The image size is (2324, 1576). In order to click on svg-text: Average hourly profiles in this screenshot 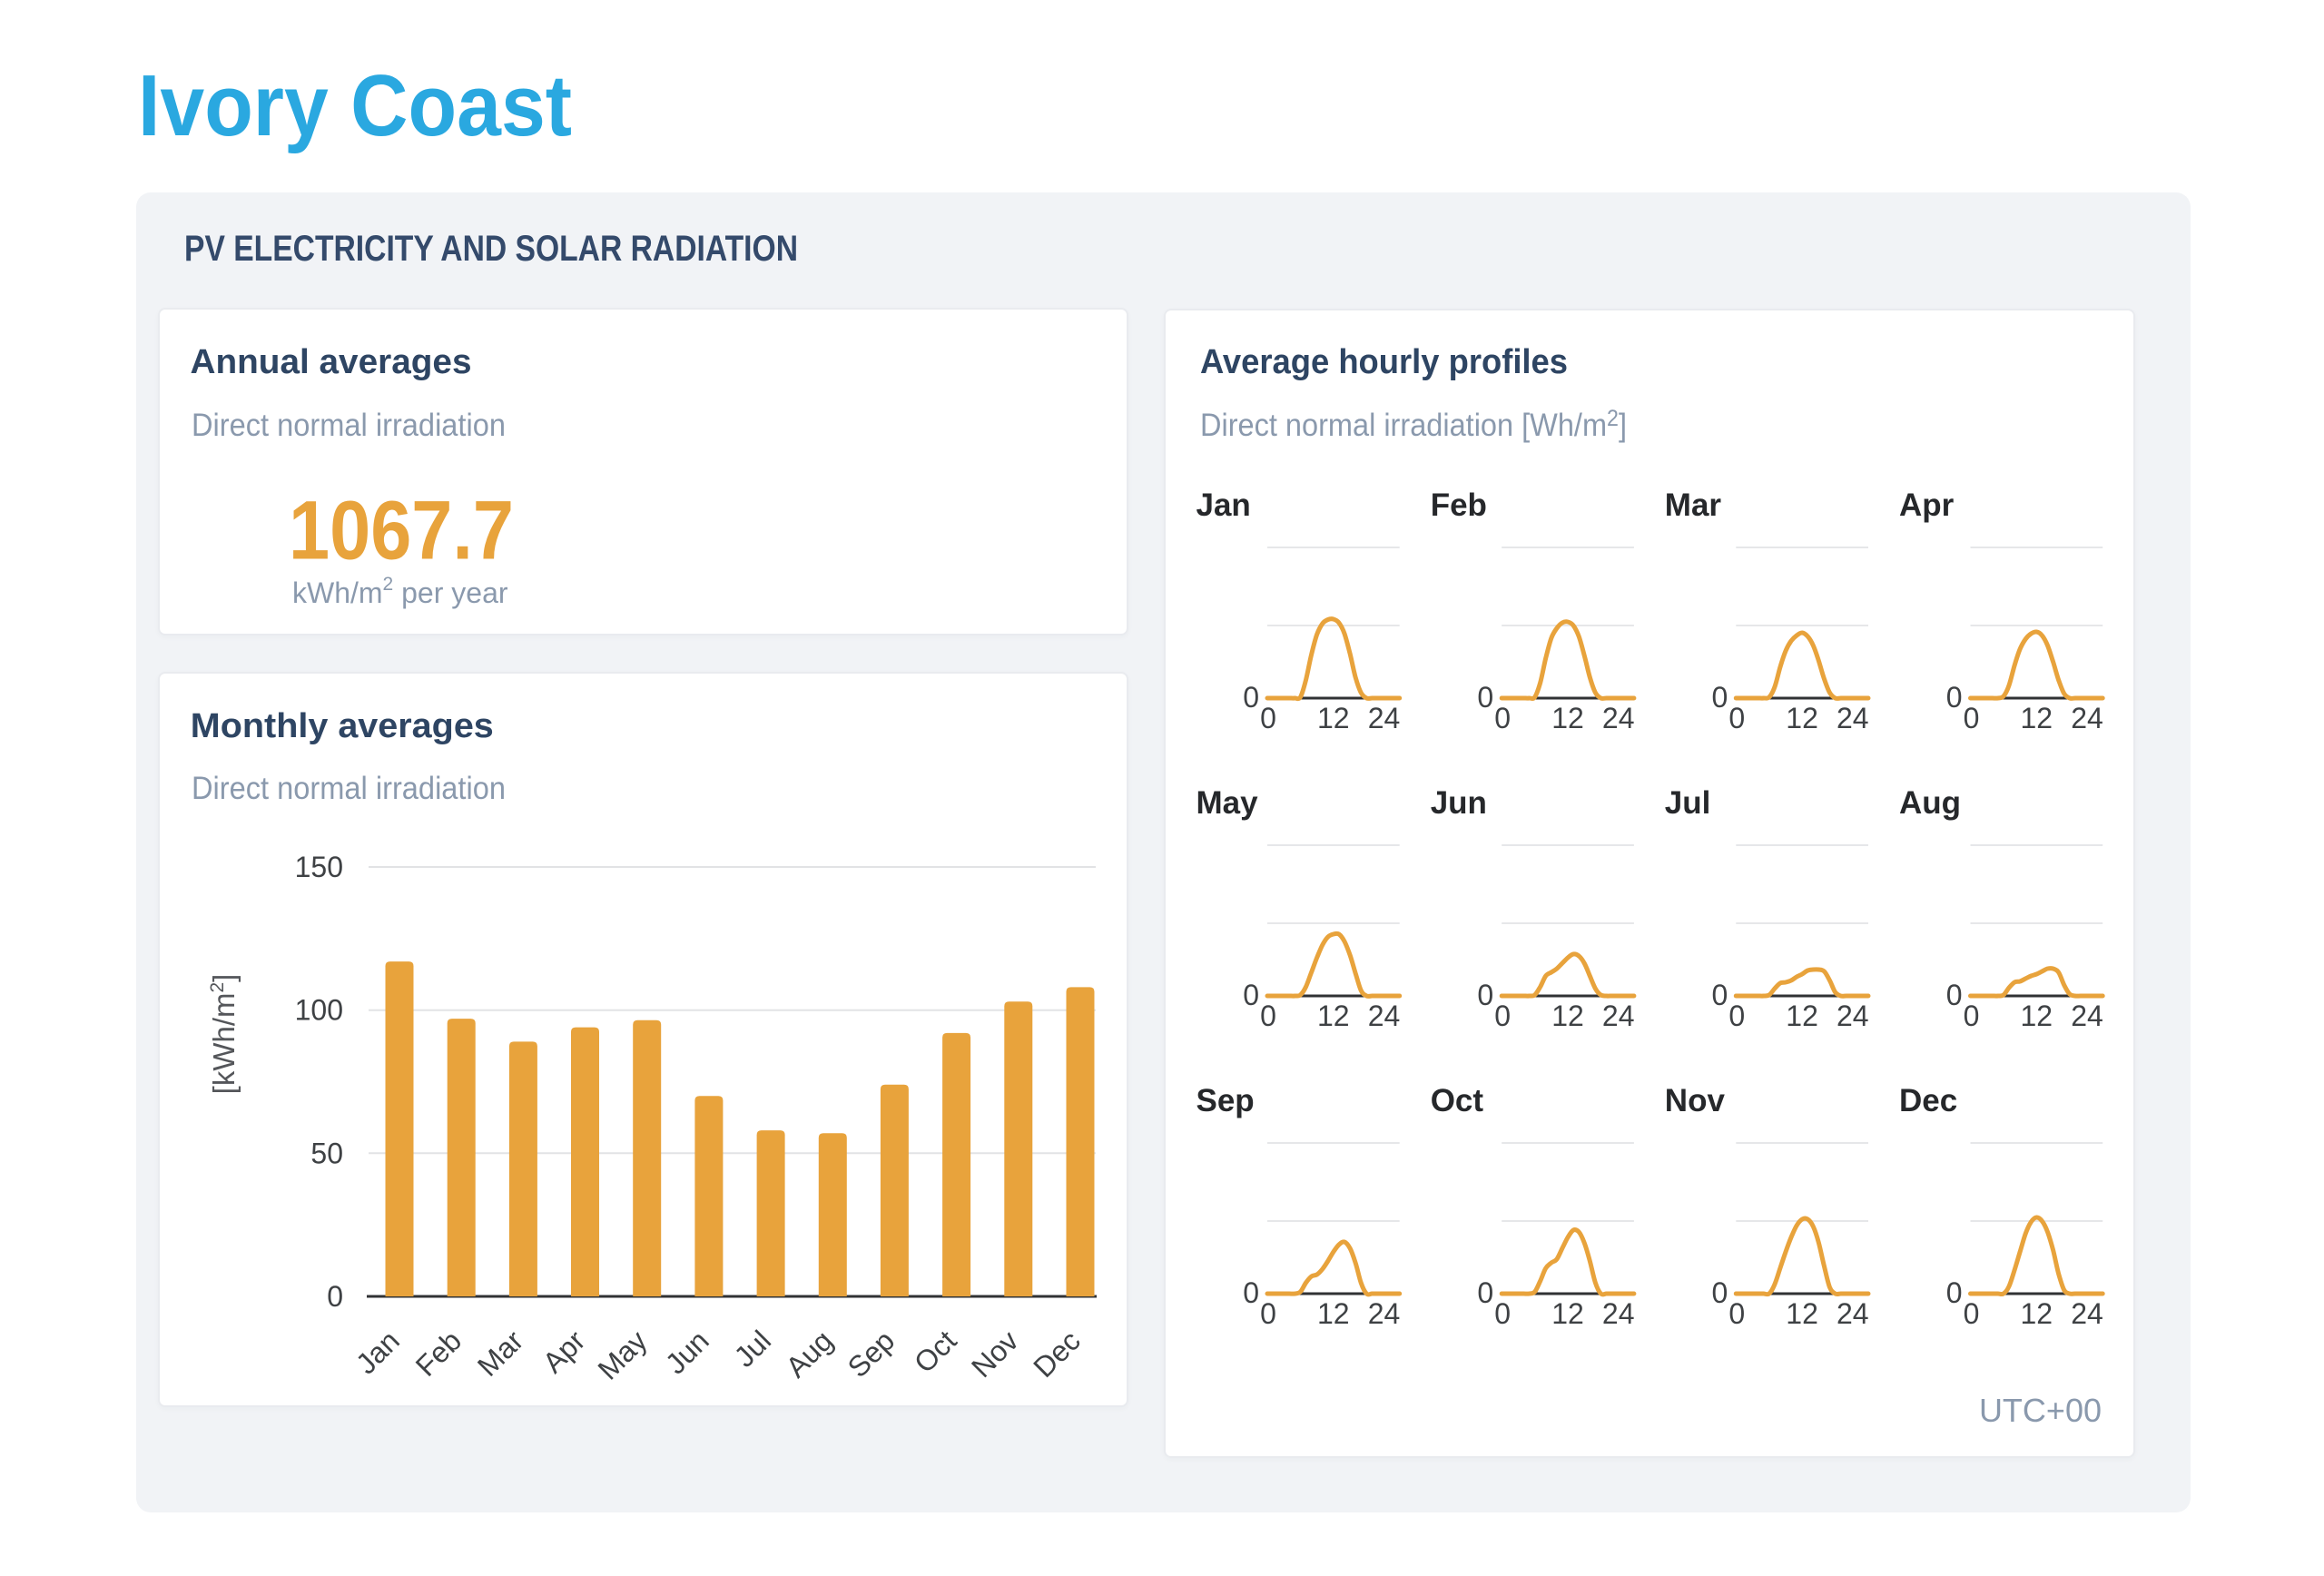, I will do `click(1384, 362)`.